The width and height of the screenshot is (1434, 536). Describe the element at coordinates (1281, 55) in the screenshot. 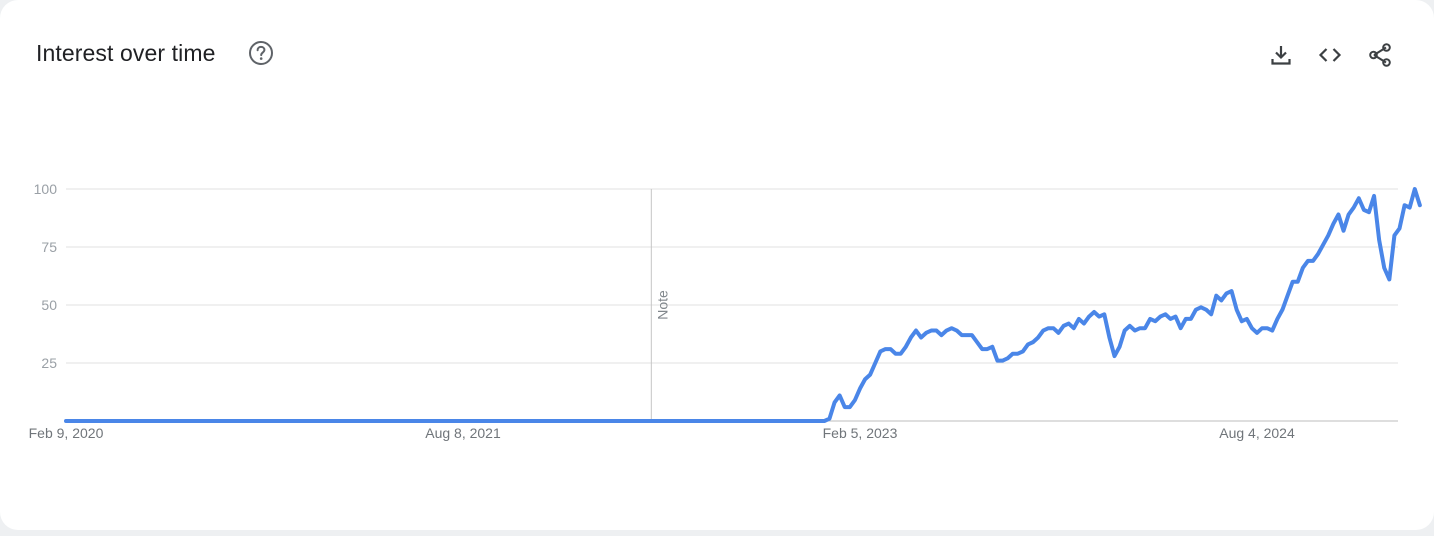

I see `download-icon` at that location.